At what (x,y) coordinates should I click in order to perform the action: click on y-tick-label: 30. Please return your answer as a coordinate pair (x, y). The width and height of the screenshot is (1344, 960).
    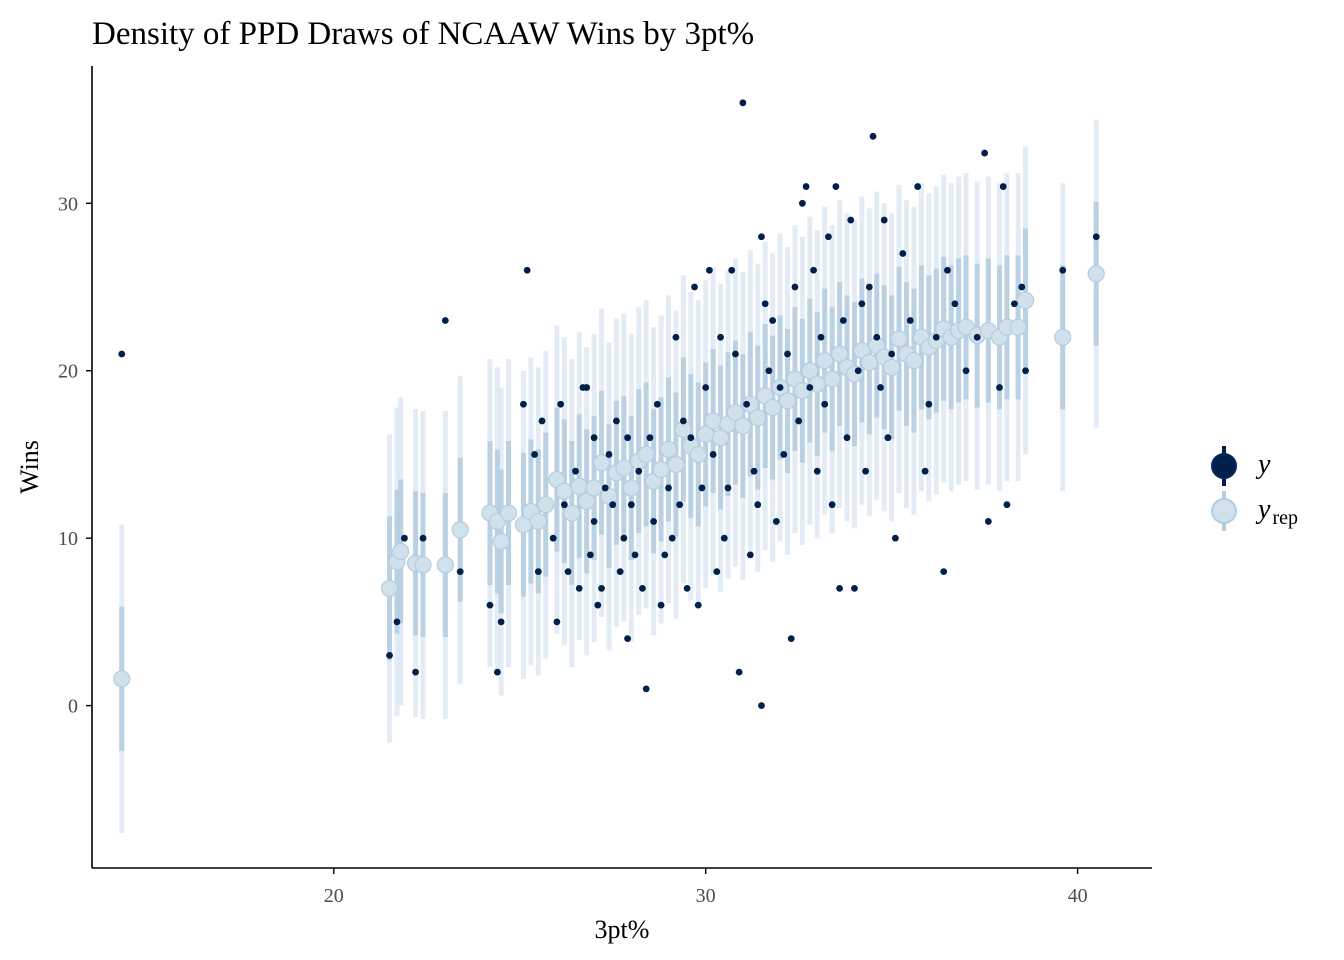
    Looking at the image, I should click on (68, 204).